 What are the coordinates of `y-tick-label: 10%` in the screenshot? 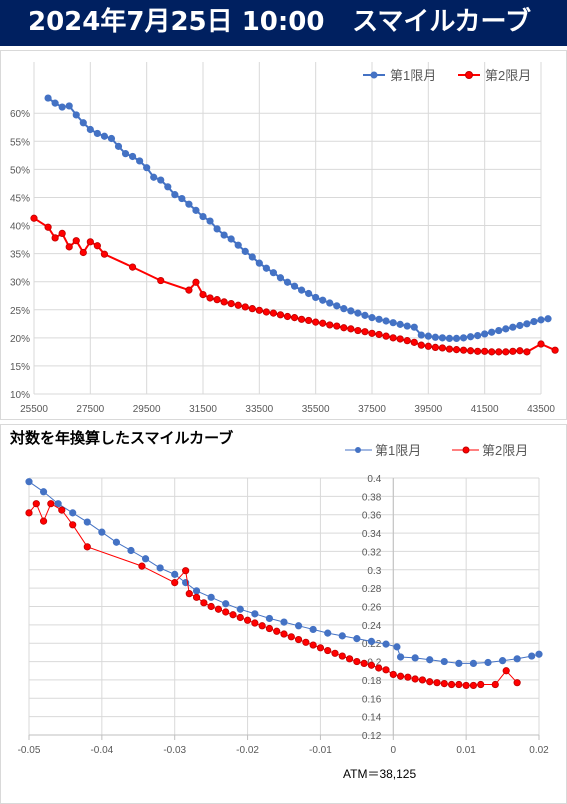 It's located at (20, 395).